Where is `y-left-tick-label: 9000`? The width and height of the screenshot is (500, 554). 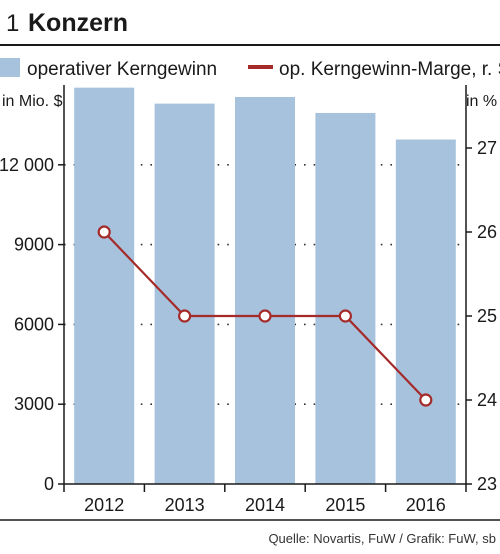 y-left-tick-label: 9000 is located at coordinates (34, 245).